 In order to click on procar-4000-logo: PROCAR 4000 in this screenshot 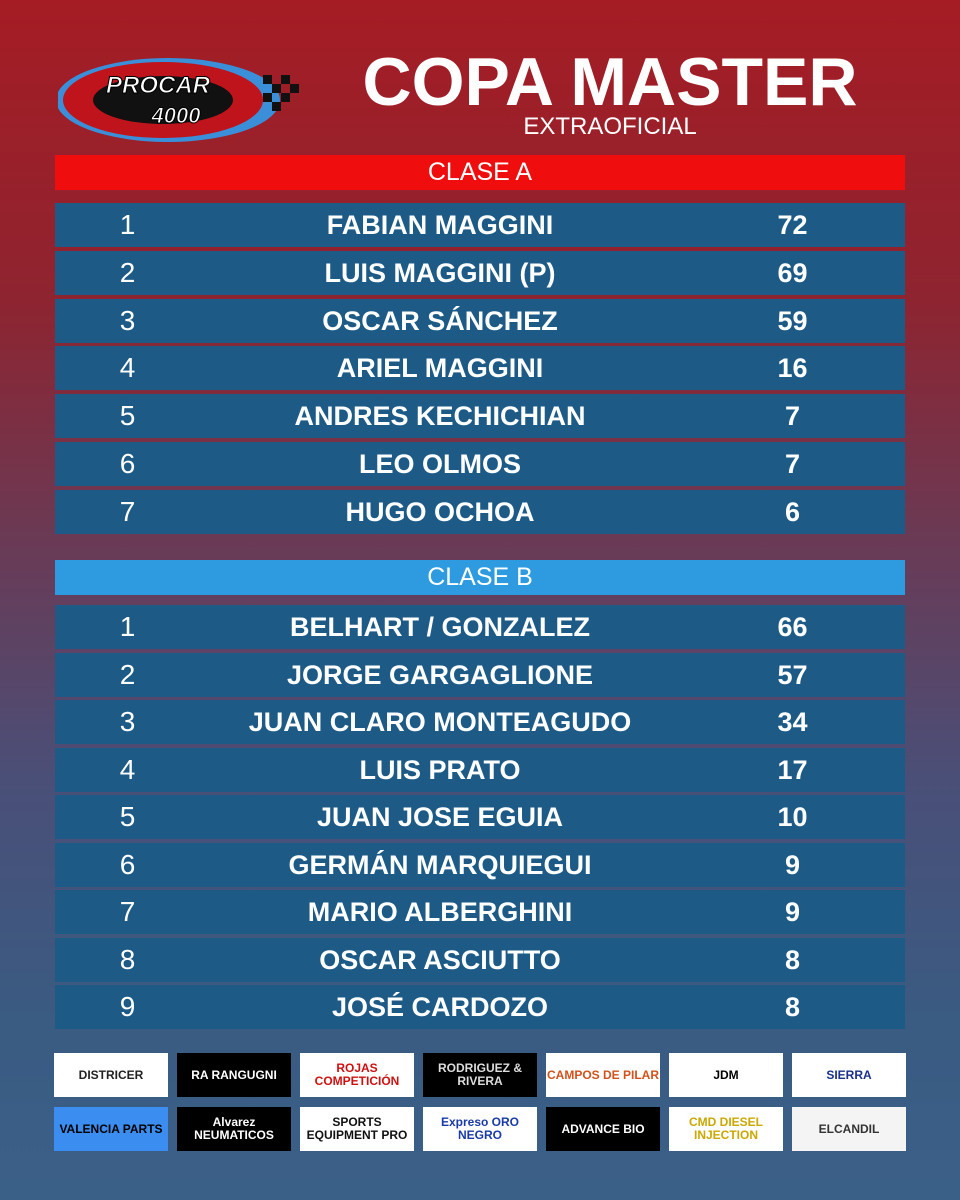, I will do `click(178, 100)`.